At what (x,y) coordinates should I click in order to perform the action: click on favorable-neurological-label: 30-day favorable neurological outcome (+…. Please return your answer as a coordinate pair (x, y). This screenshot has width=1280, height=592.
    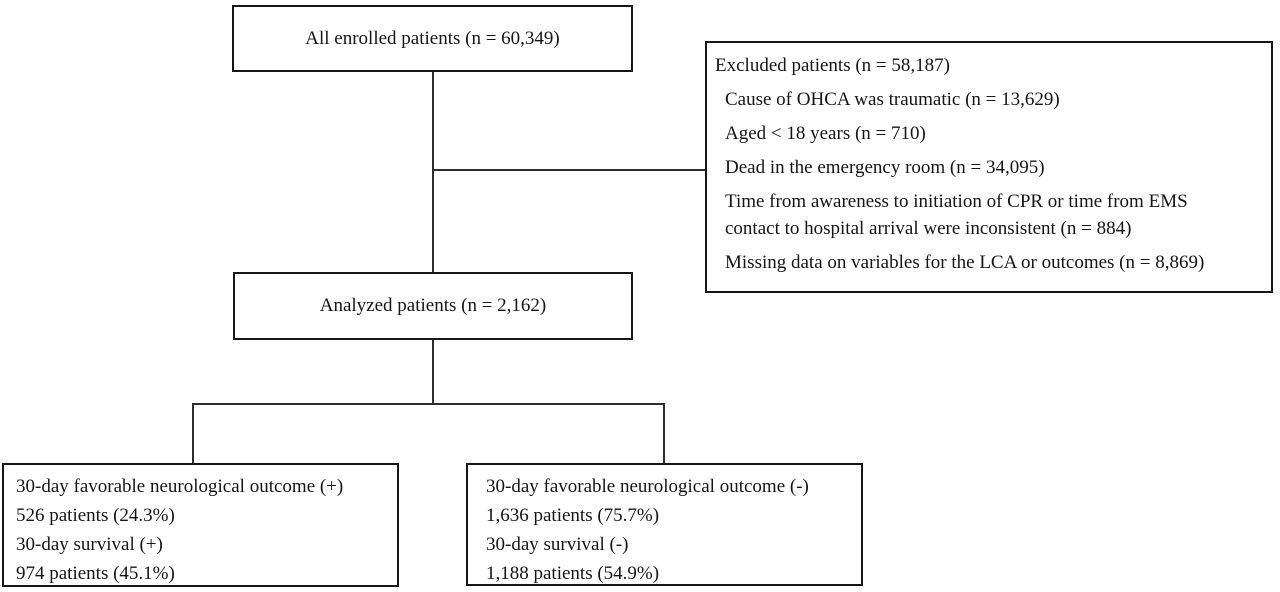
    Looking at the image, I should click on (180, 486).